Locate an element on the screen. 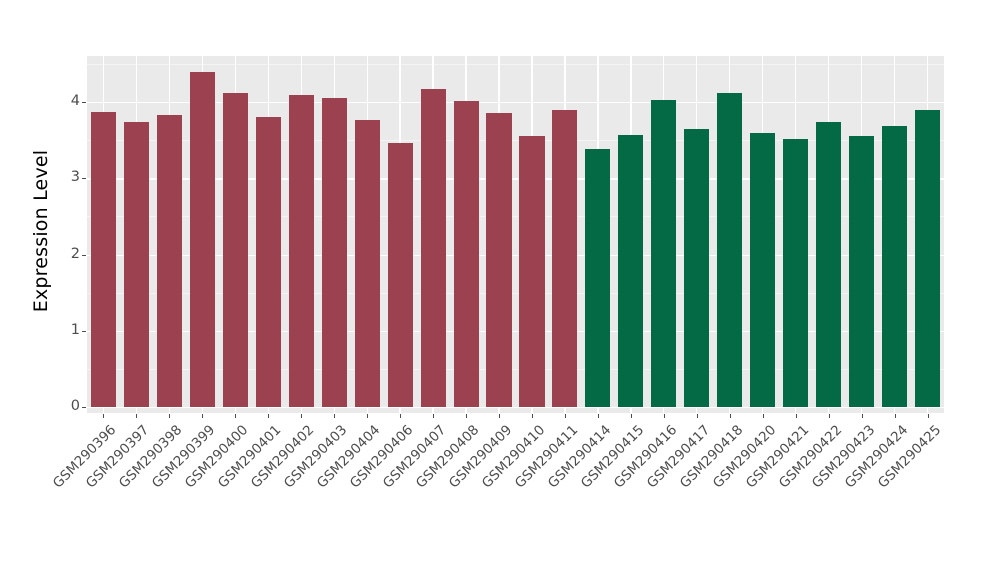 This screenshot has height=580, width=1000. x-tick-label-GSM290408: GSM290408 is located at coordinates (447, 457).